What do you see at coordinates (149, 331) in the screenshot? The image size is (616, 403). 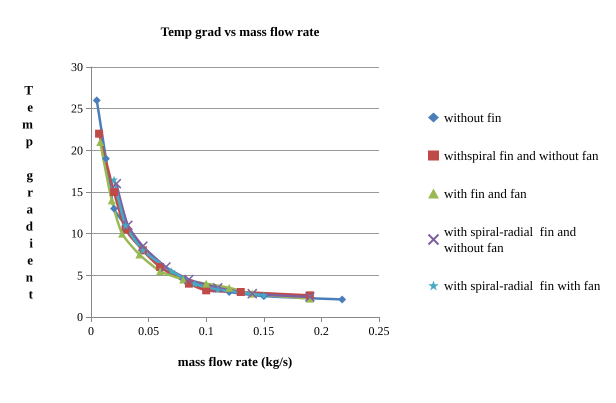 I see `x-tick-label: 0.05` at bounding box center [149, 331].